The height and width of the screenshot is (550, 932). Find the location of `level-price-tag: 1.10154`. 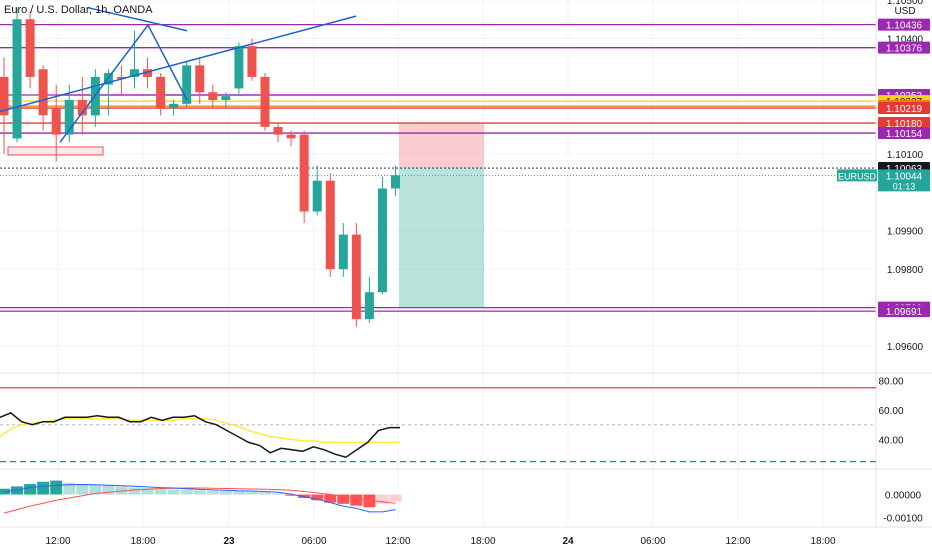

level-price-tag: 1.10154 is located at coordinates (904, 134).